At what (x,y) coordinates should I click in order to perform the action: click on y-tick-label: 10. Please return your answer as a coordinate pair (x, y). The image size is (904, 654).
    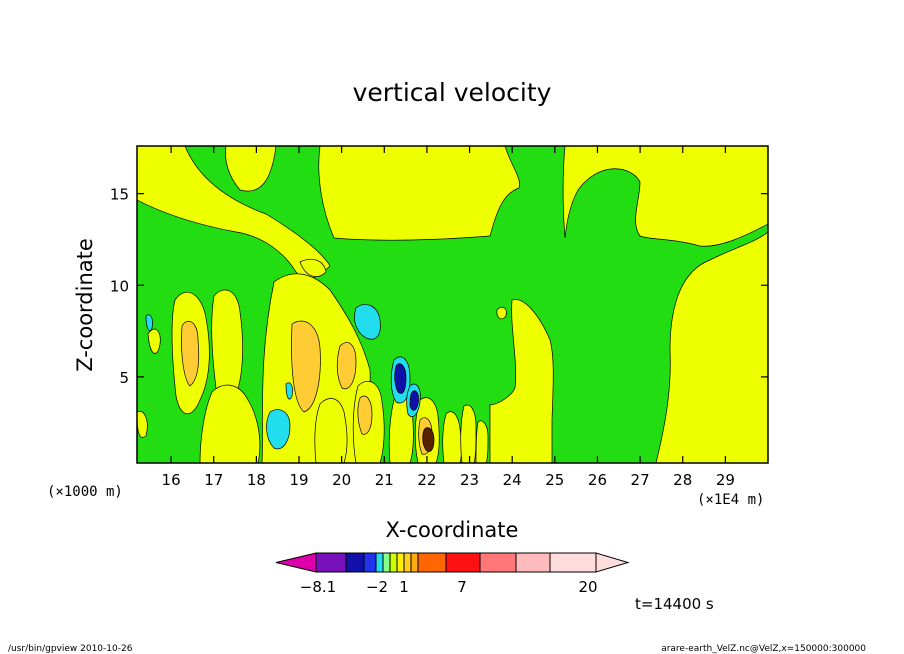
    Looking at the image, I should click on (119, 286).